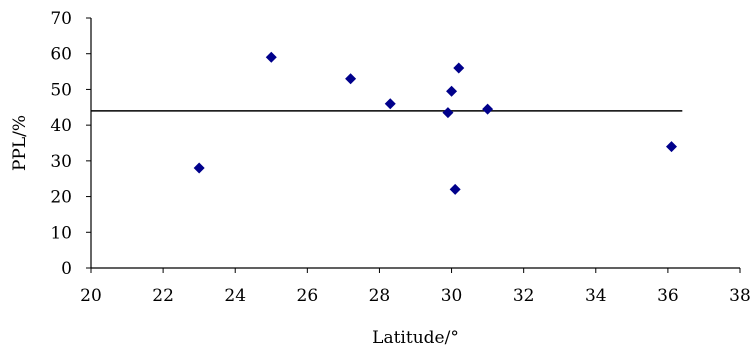 Image resolution: width=752 pixels, height=349 pixels. What do you see at coordinates (91, 296) in the screenshot?
I see `x-tick-label: 20` at bounding box center [91, 296].